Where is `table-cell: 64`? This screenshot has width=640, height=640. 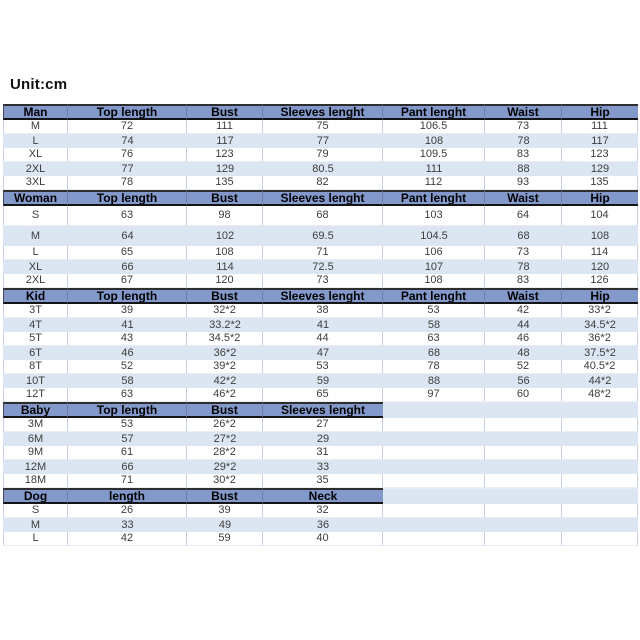
table-cell: 64 is located at coordinates (523, 216).